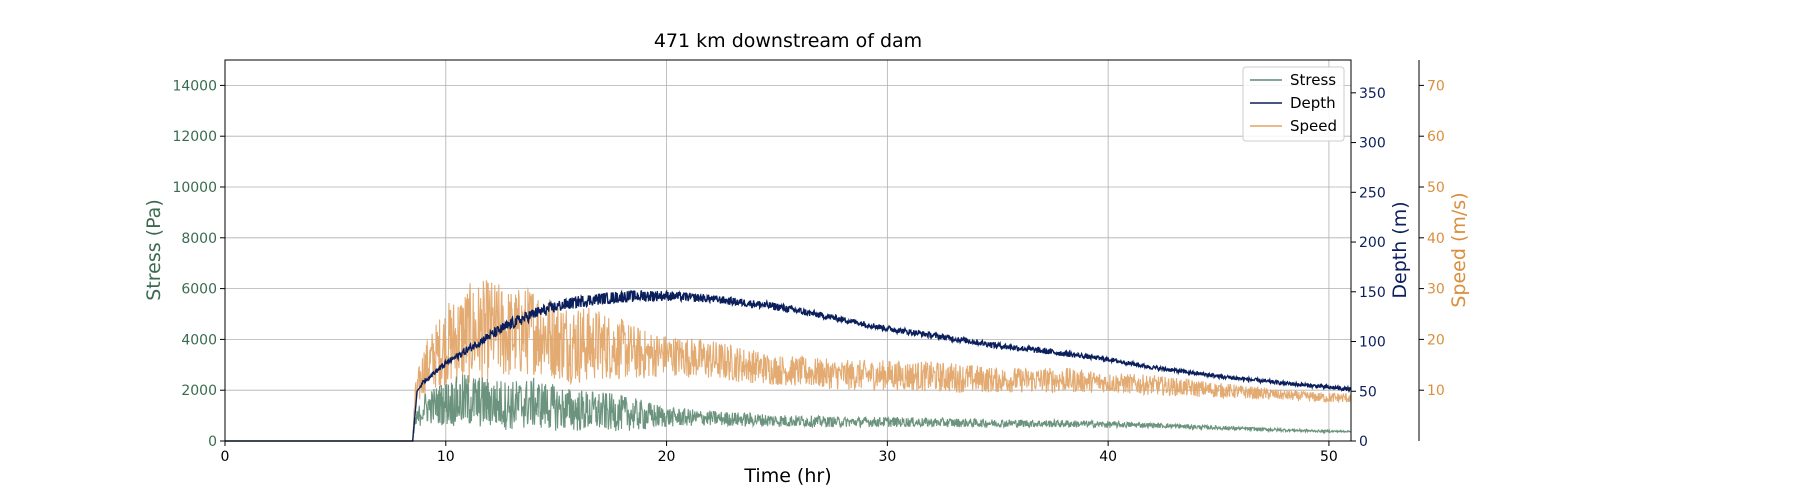  What do you see at coordinates (1372, 343) in the screenshot?
I see `depth-tick-label: 100` at bounding box center [1372, 343].